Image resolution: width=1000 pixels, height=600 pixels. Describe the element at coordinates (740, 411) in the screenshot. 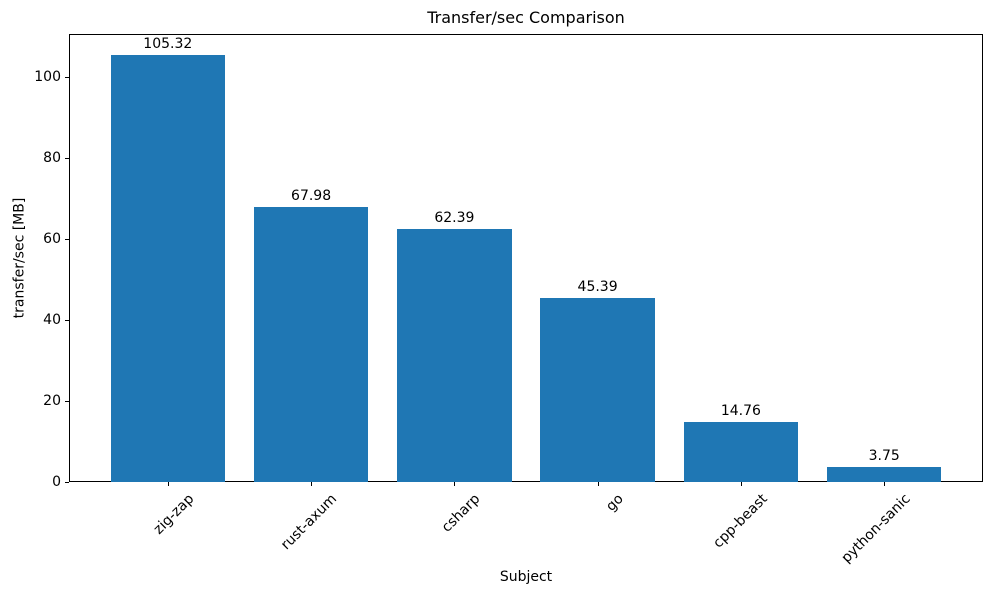

I see `bar-value-label: 14.76` at that location.